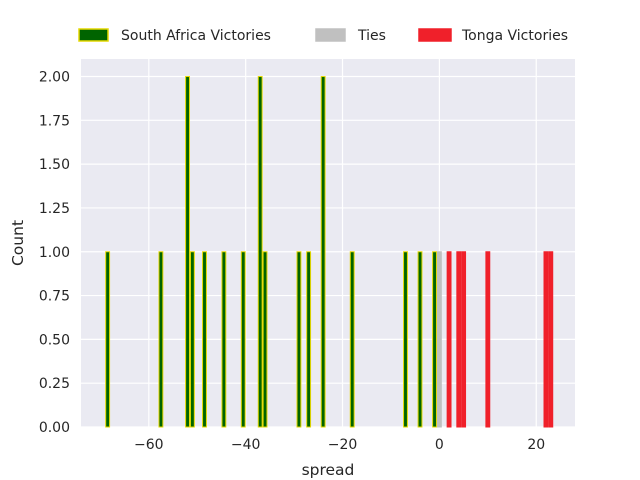 This screenshot has width=640, height=480. Describe the element at coordinates (54, 297) in the screenshot. I see `y-tick-label: 0.75` at that location.